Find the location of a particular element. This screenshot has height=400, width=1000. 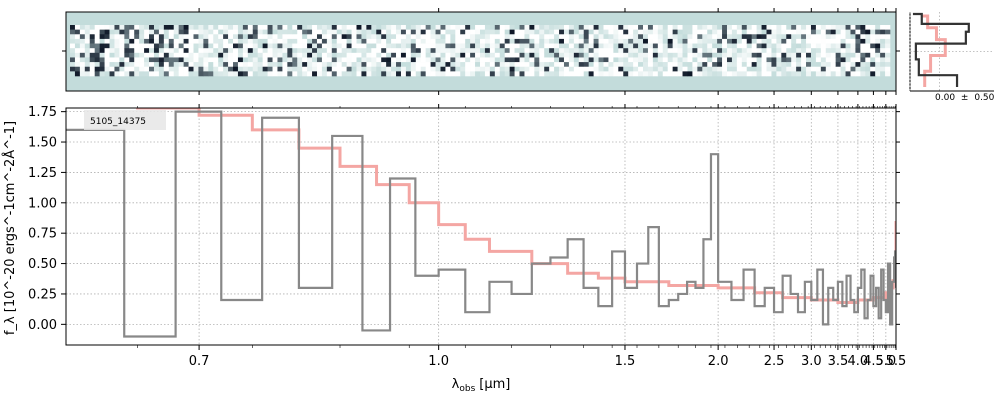

profile-grid is located at coordinates (951, 51).